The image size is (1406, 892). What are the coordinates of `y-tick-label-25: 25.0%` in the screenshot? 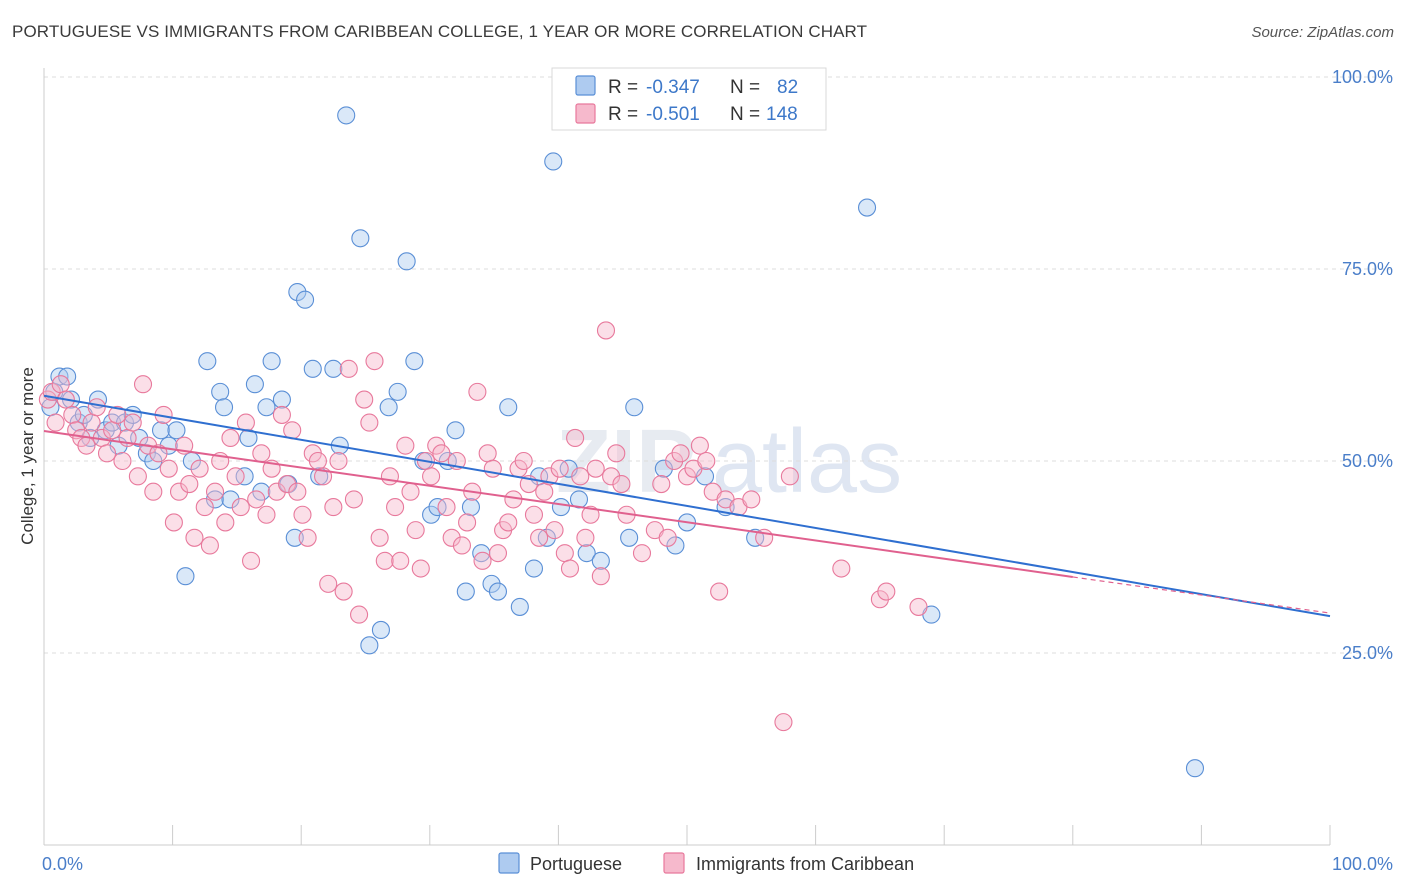 It's located at (1367, 653).